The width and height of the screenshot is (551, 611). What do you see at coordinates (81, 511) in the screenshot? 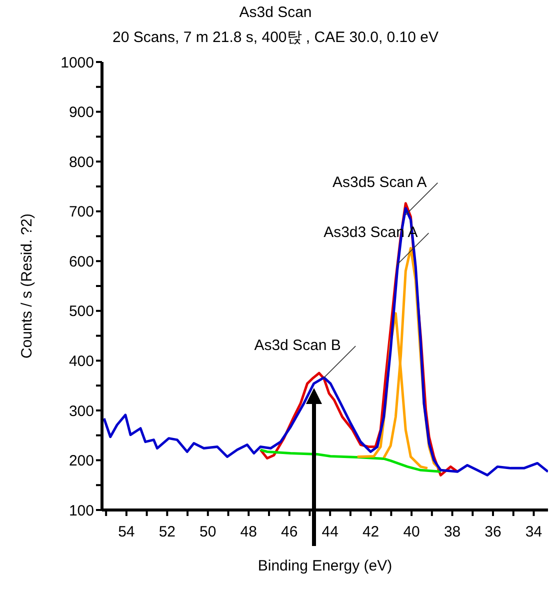
I see `y-tick-label: 100` at bounding box center [81, 511].